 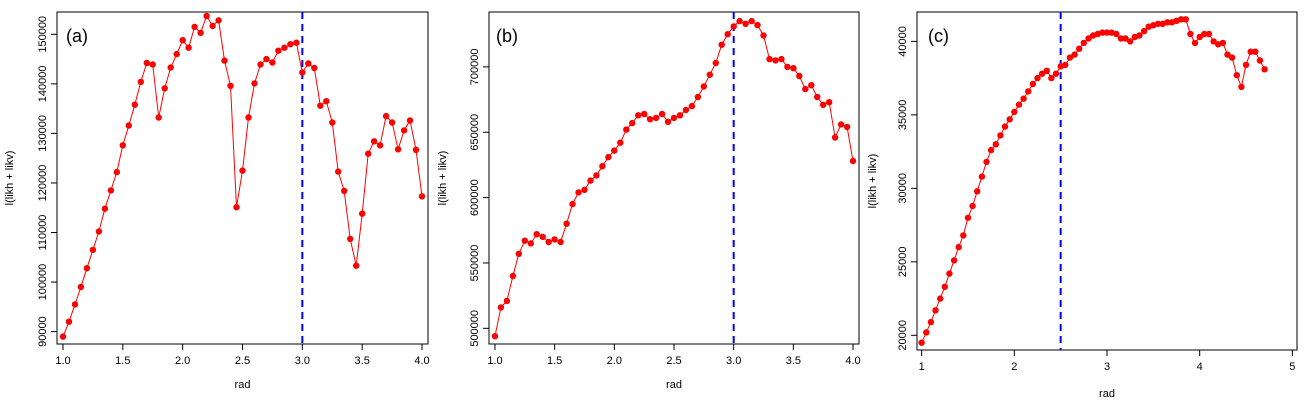 What do you see at coordinates (62, 361) in the screenshot?
I see `chart-1-x-tick-label: 1.0` at bounding box center [62, 361].